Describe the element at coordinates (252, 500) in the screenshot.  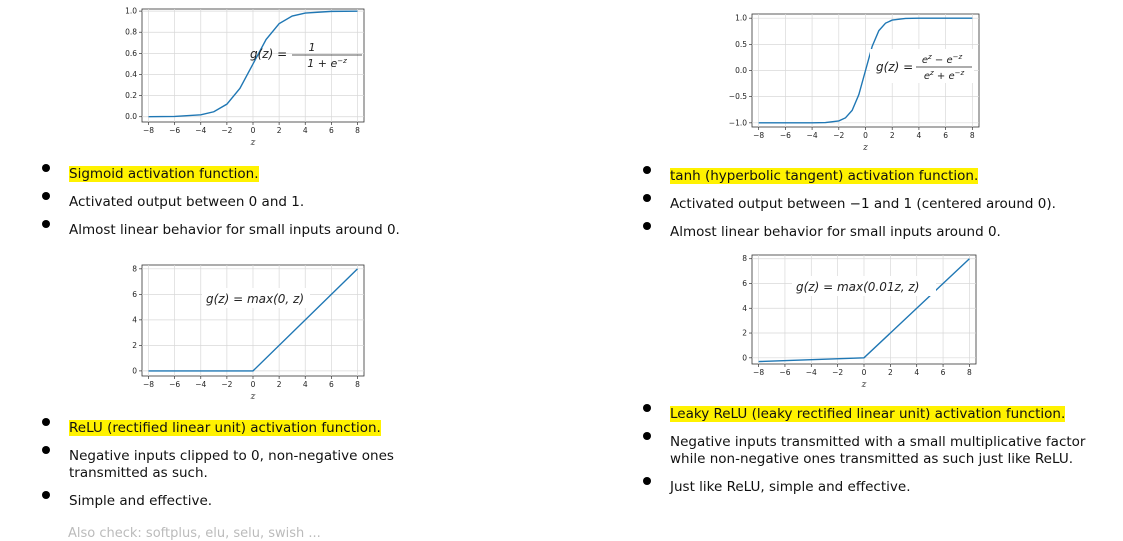
I see `list-item: Simple and effective.` at that location.